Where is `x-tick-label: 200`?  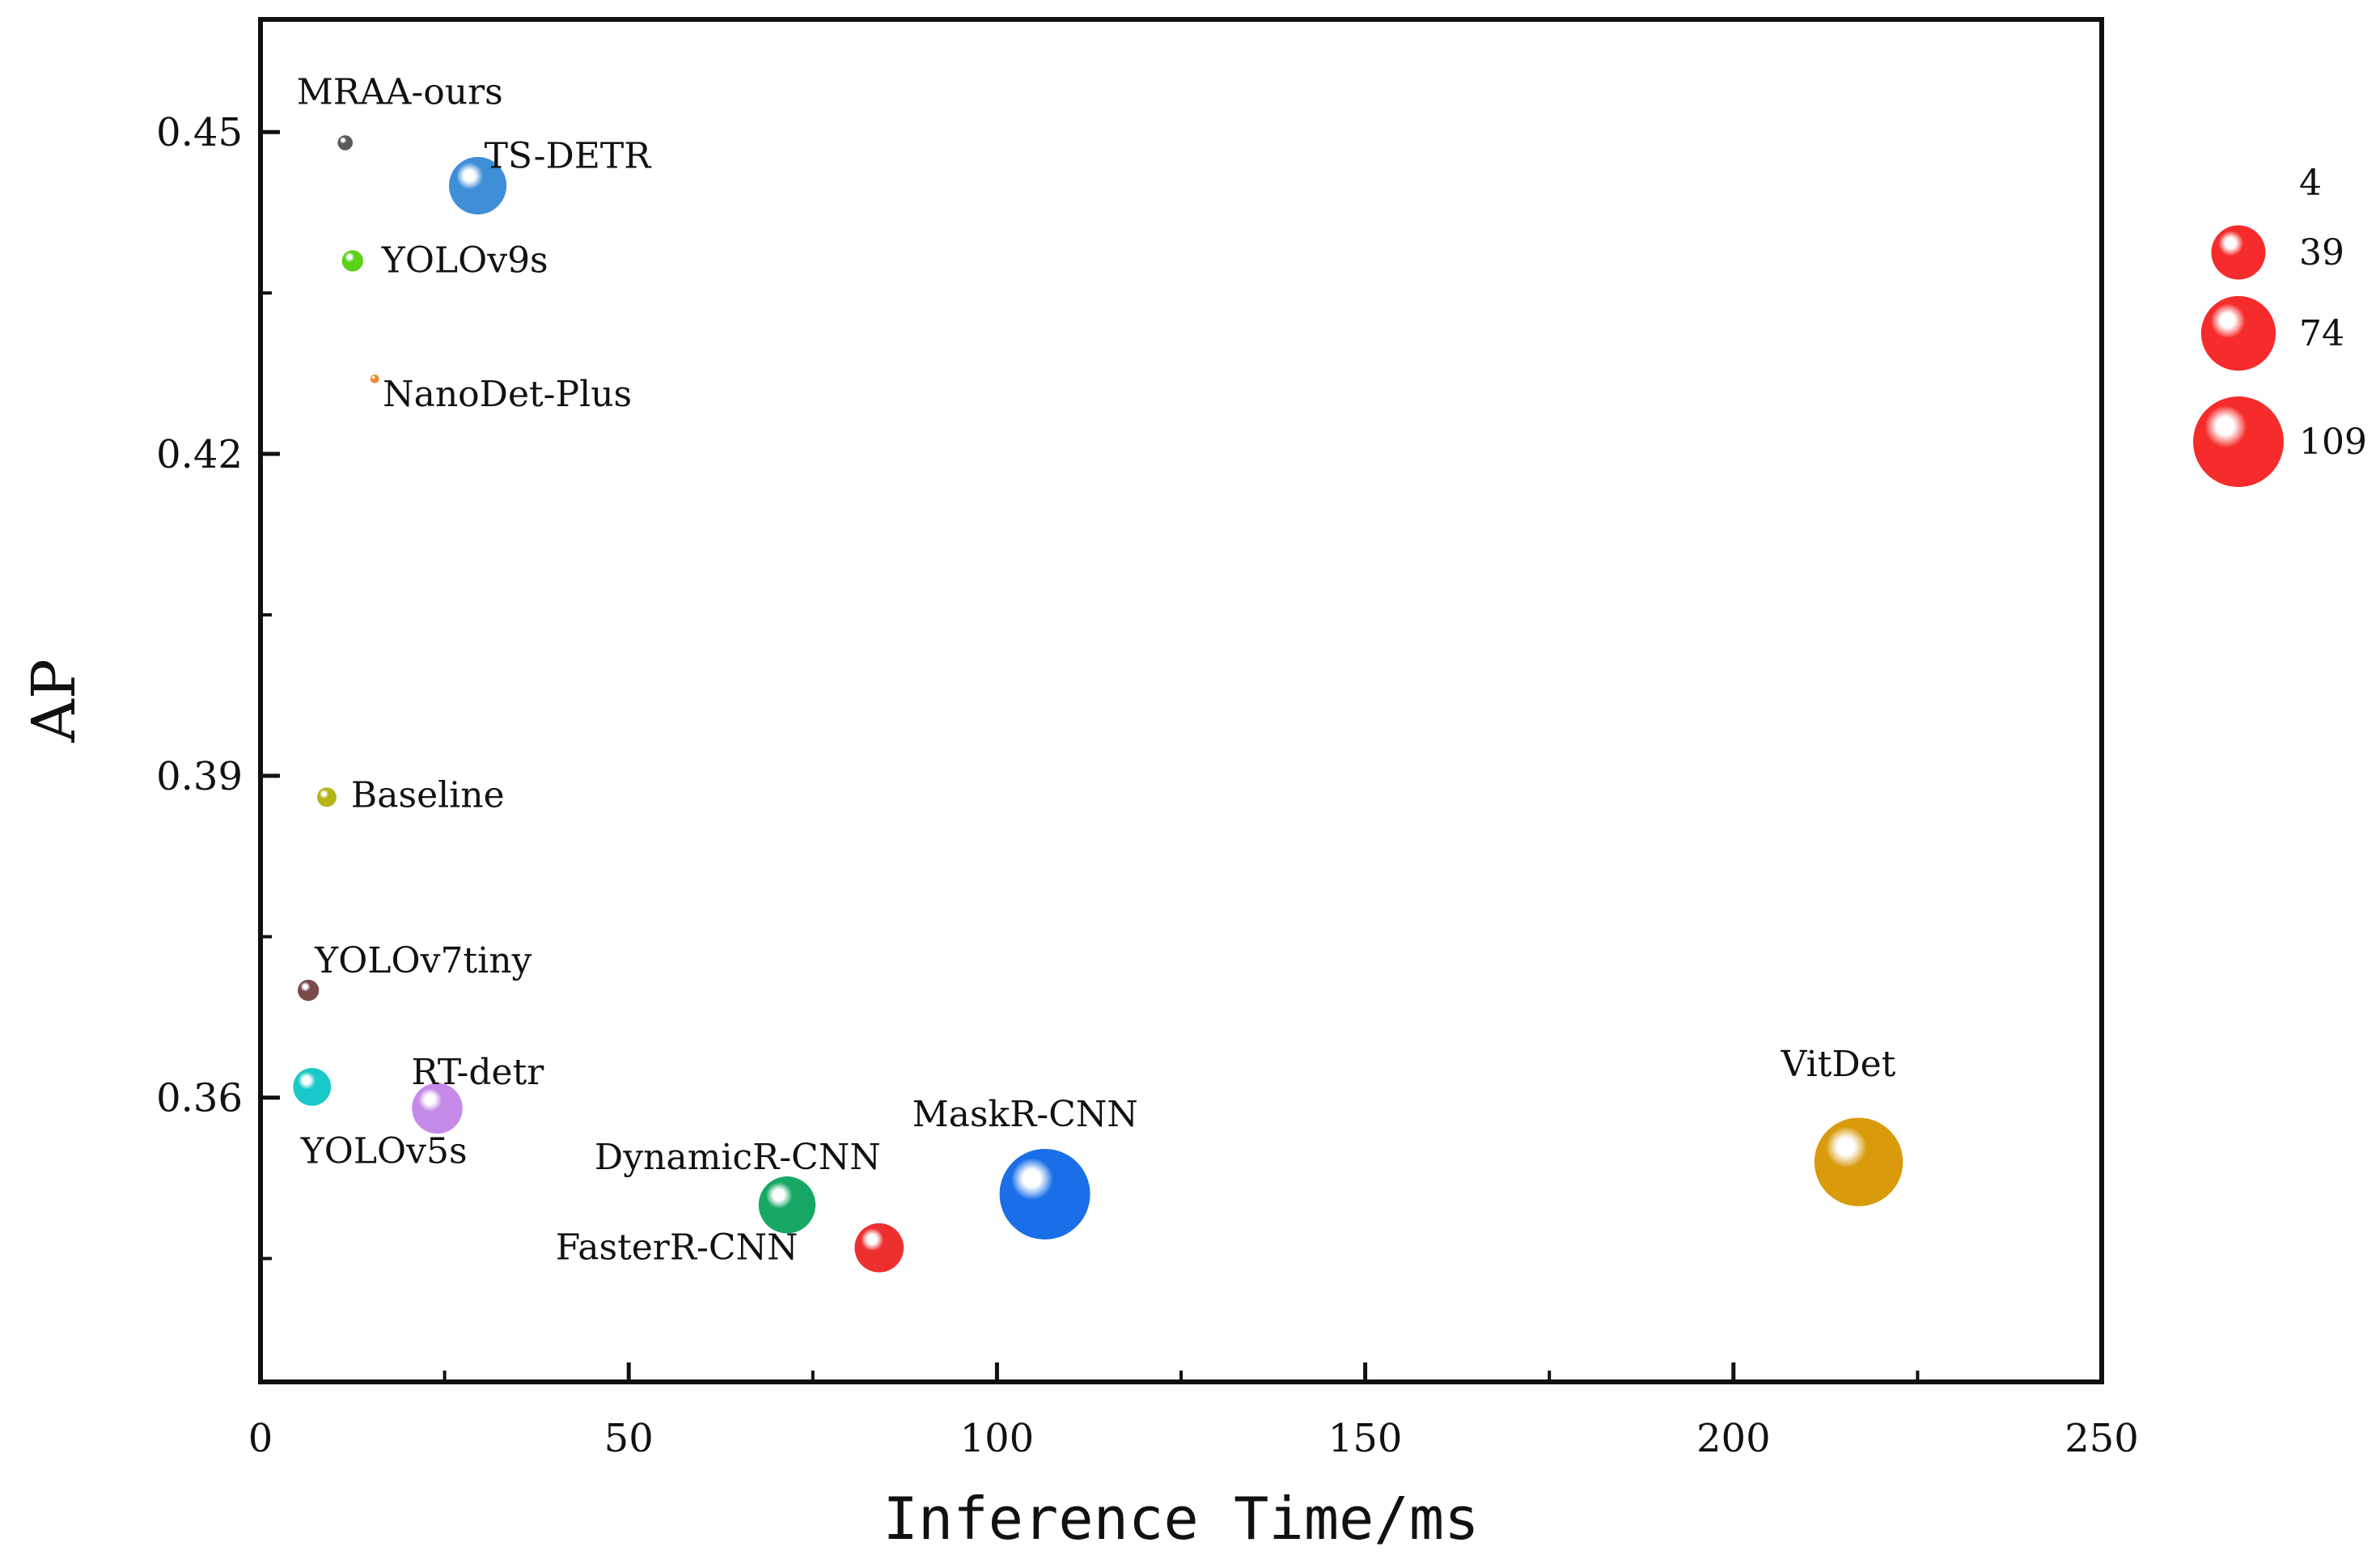
x-tick-label: 200 is located at coordinates (1734, 1439).